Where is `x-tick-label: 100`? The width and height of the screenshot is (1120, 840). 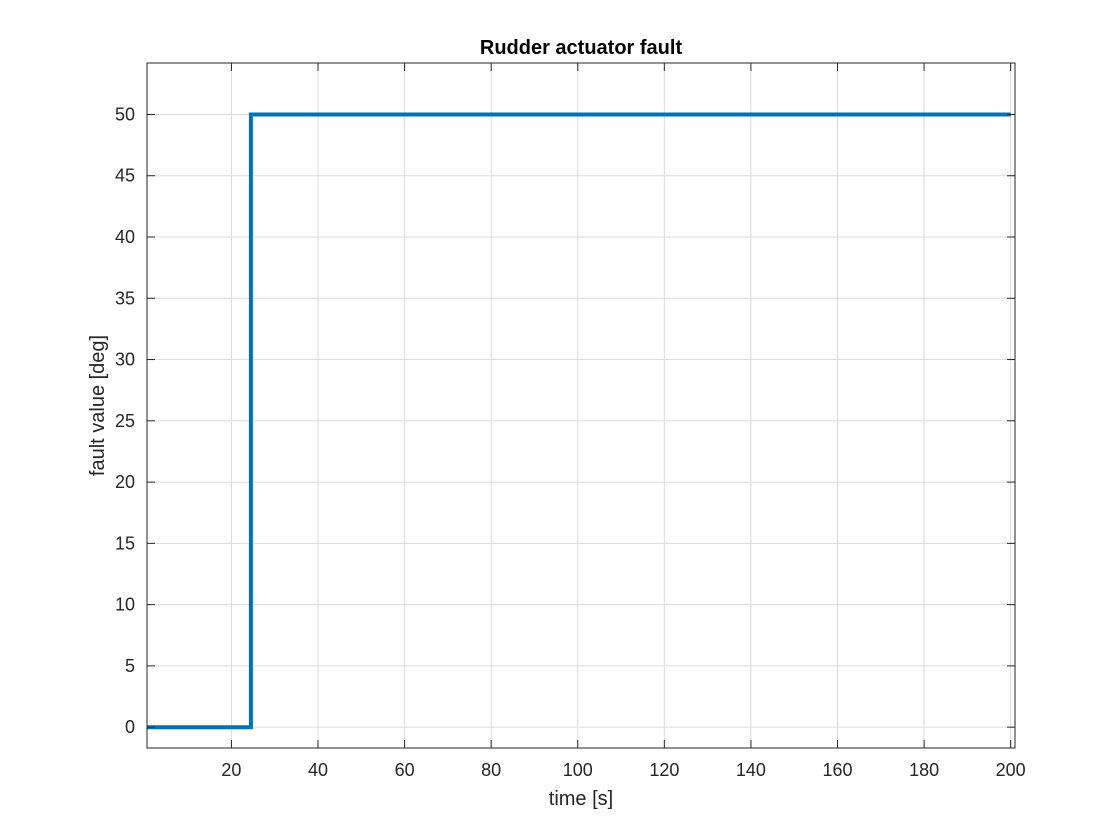 x-tick-label: 100 is located at coordinates (578, 770).